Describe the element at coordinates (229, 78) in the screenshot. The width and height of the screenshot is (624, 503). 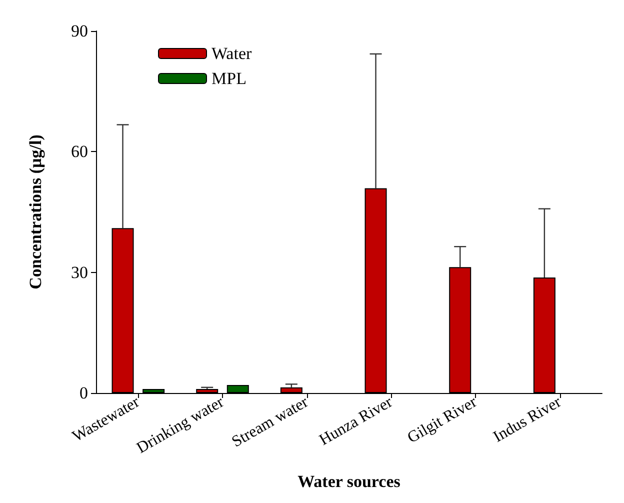
I see `legend-label: MPL` at that location.